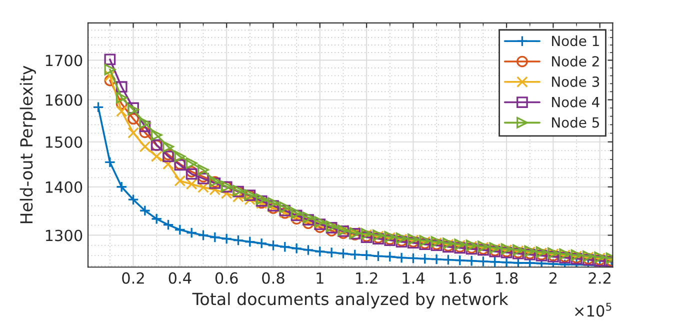  What do you see at coordinates (575, 40) in the screenshot?
I see `legend-label: Node 1` at bounding box center [575, 40].